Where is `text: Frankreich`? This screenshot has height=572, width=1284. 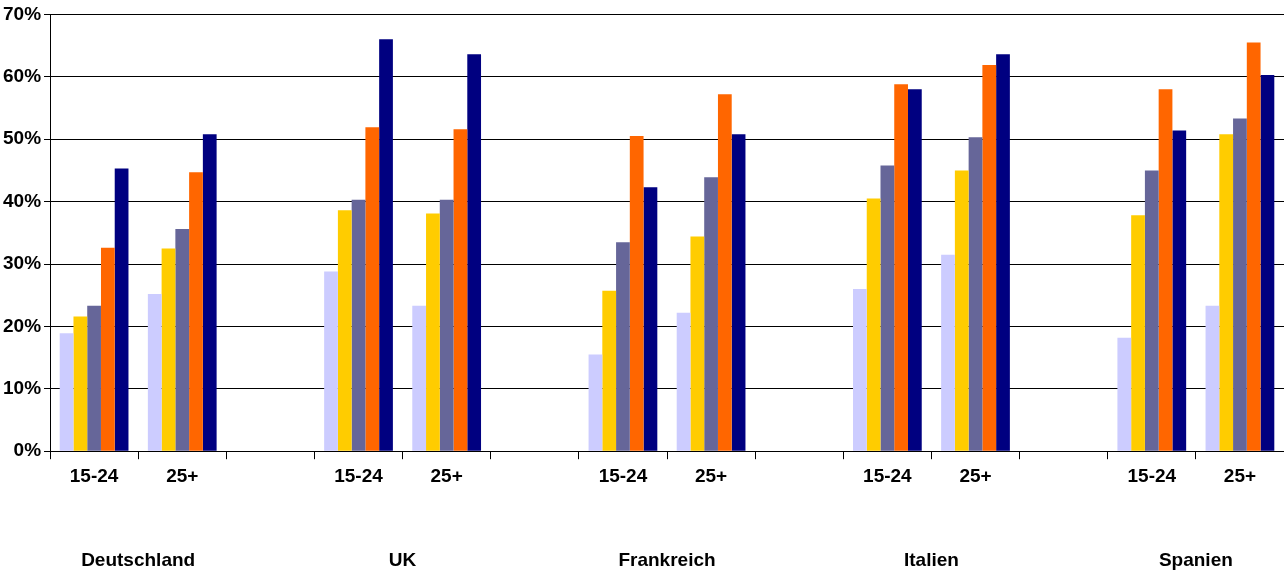
text: Frankreich is located at coordinates (667, 559).